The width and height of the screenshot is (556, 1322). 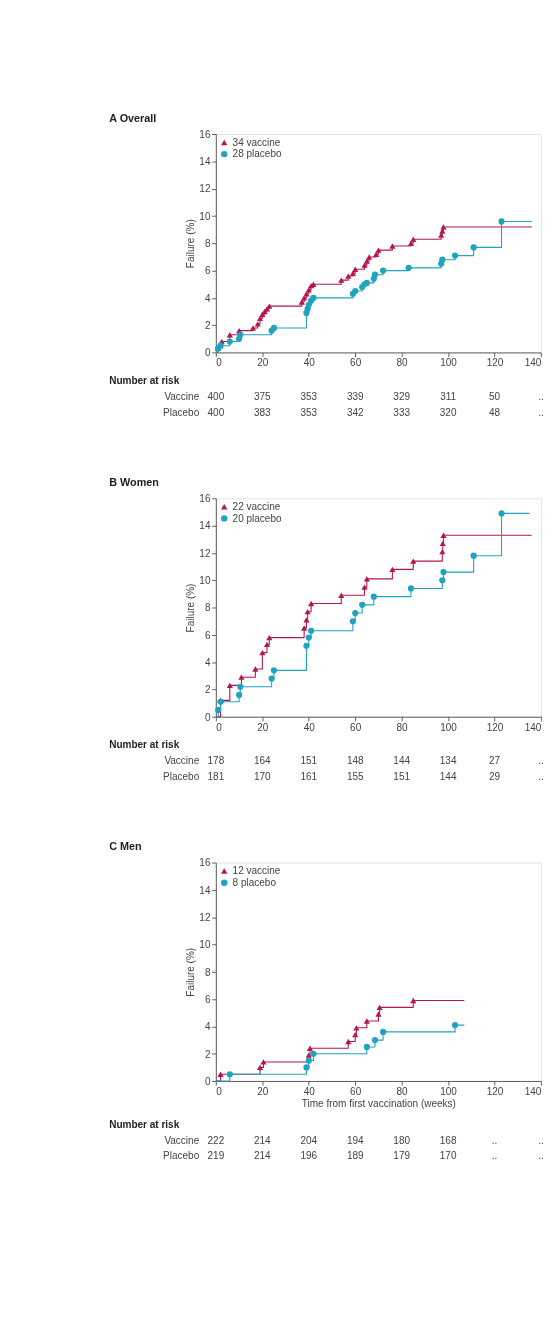 What do you see at coordinates (355, 397) in the screenshot?
I see `text: 339` at bounding box center [355, 397].